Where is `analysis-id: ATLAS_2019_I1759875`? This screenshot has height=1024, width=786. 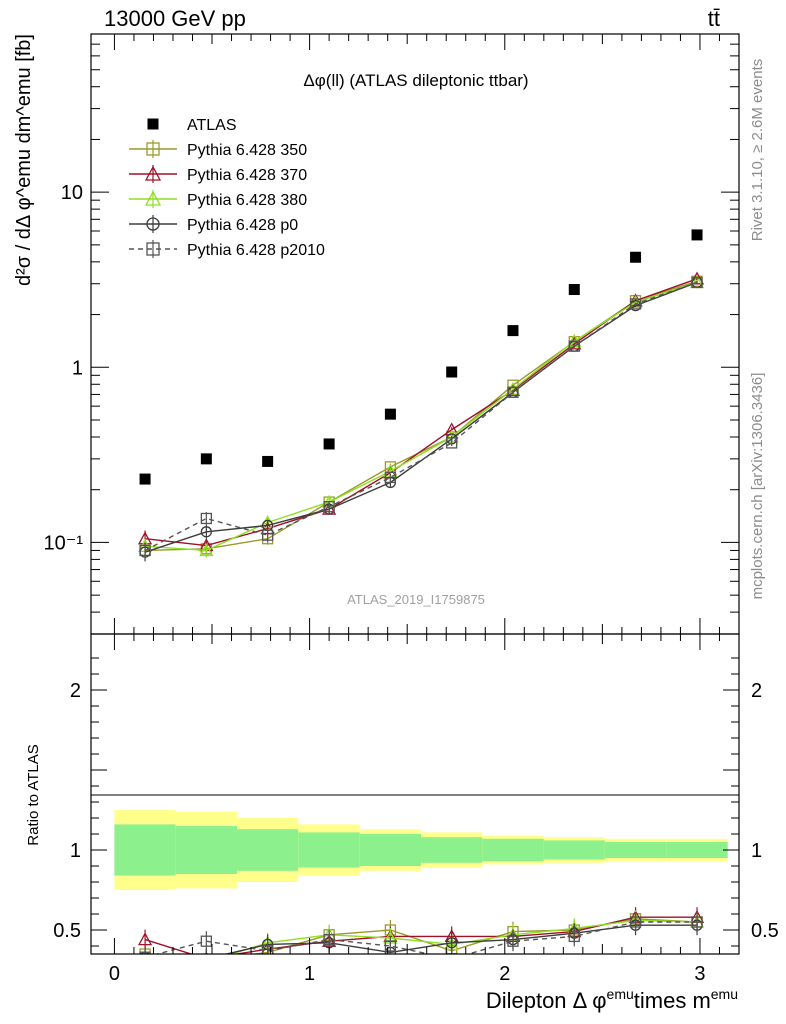 analysis-id: ATLAS_2019_I1759875 is located at coordinates (416, 599).